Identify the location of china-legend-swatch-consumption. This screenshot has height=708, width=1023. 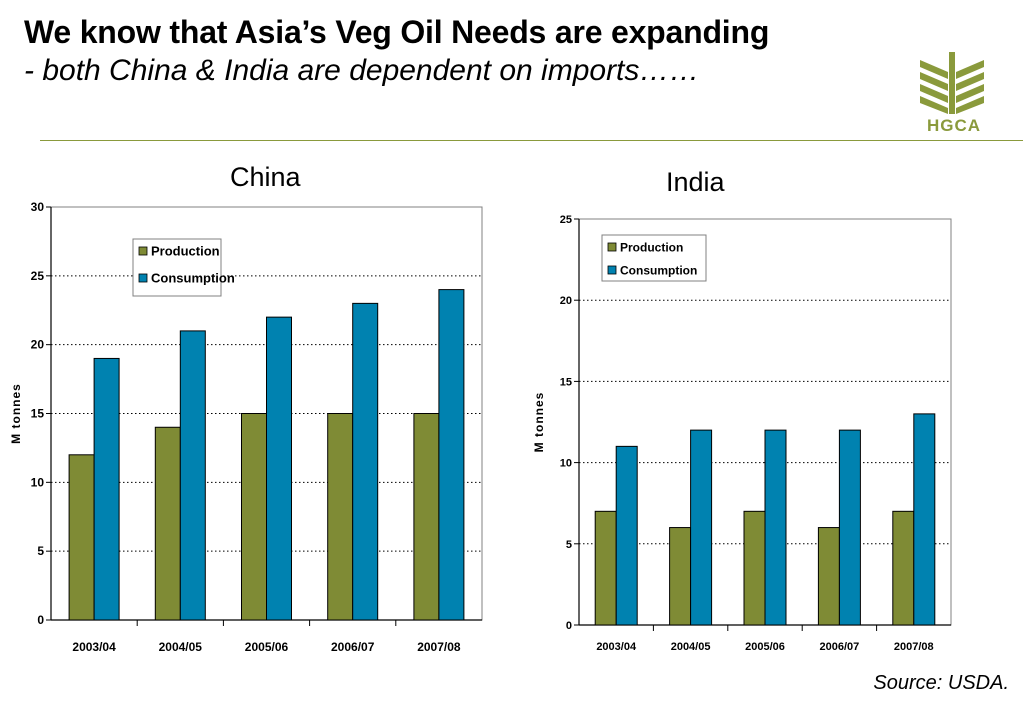
(143, 278).